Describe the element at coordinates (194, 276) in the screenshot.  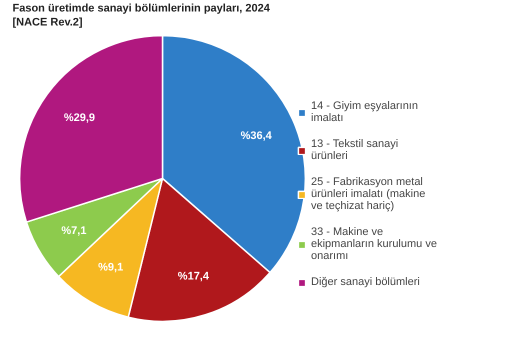
I see `data-label: %17,4` at that location.